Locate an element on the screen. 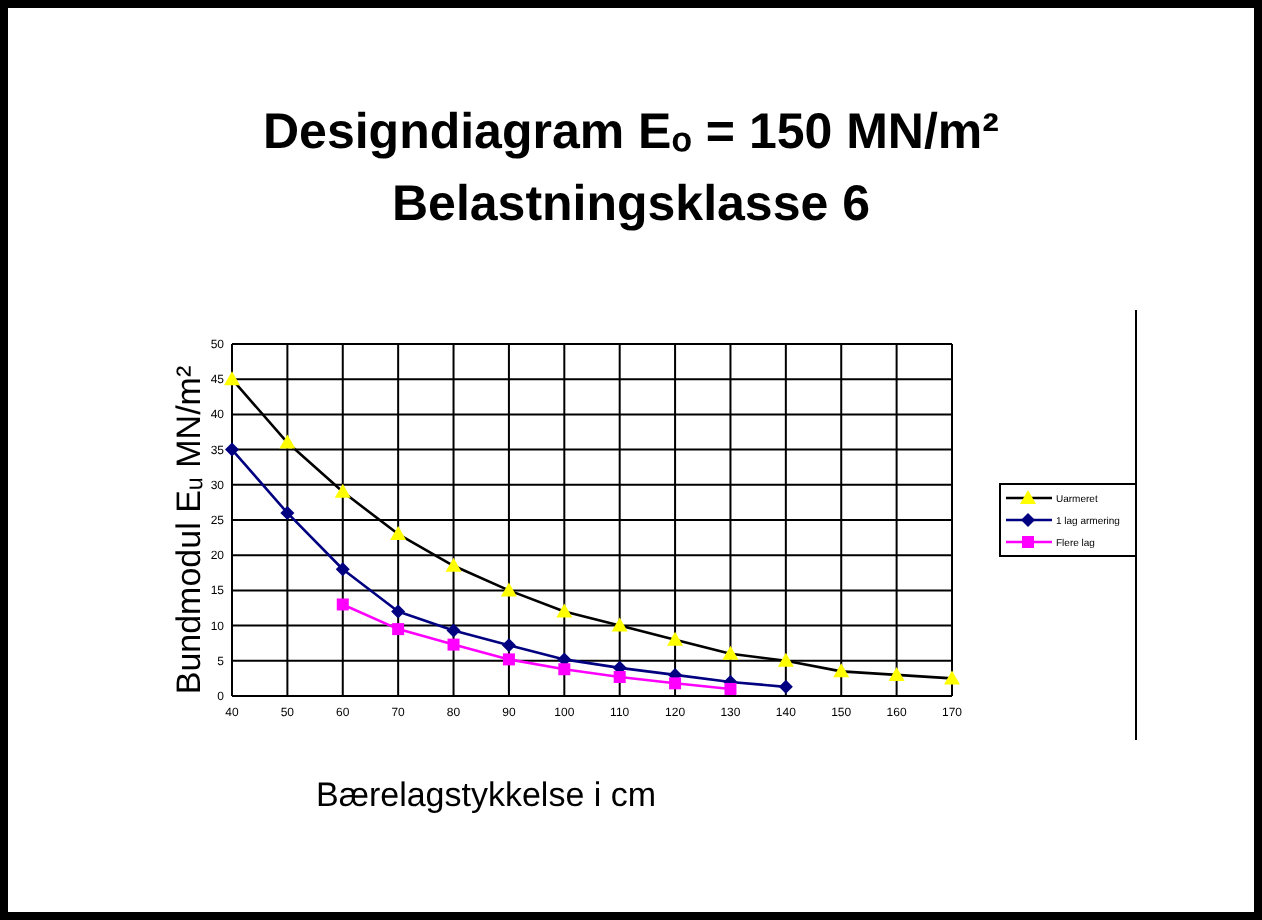 This screenshot has height=920, width=1262. x-axis-title: Bærelagstykkelse i cm is located at coordinates (486, 795).